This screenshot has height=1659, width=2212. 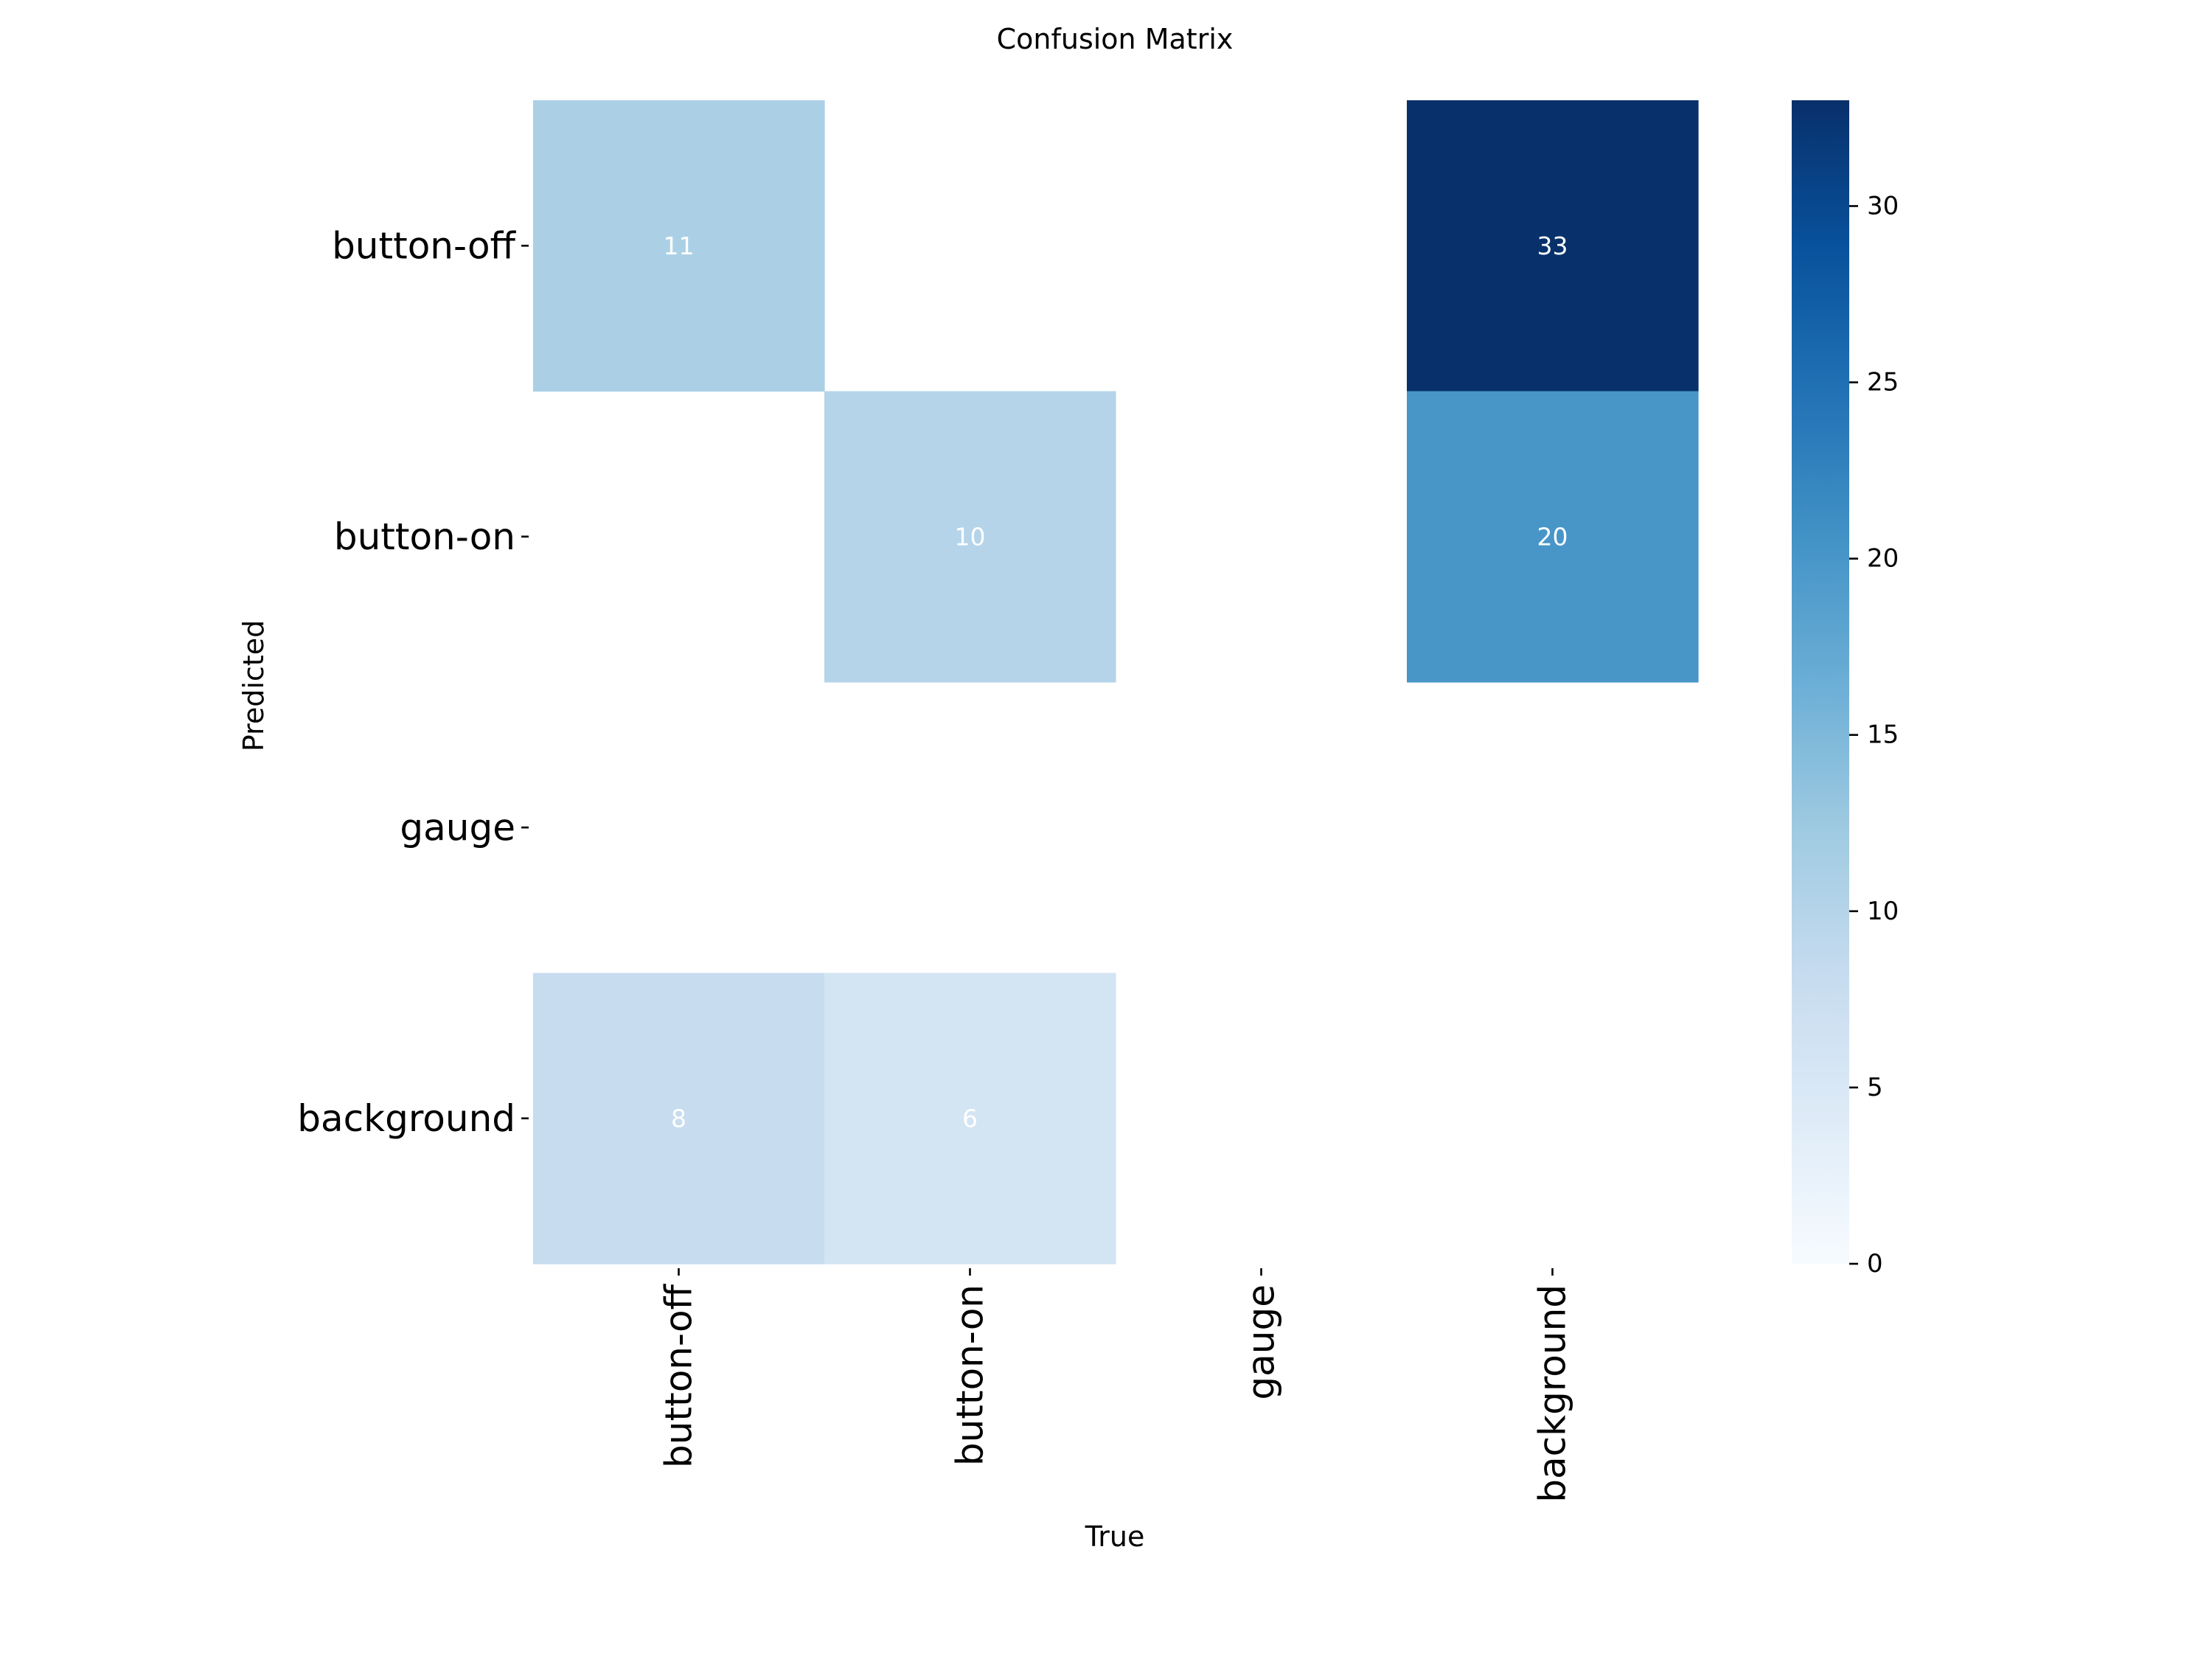 I want to click on y-tick-label: gauge, so click(x=457, y=827).